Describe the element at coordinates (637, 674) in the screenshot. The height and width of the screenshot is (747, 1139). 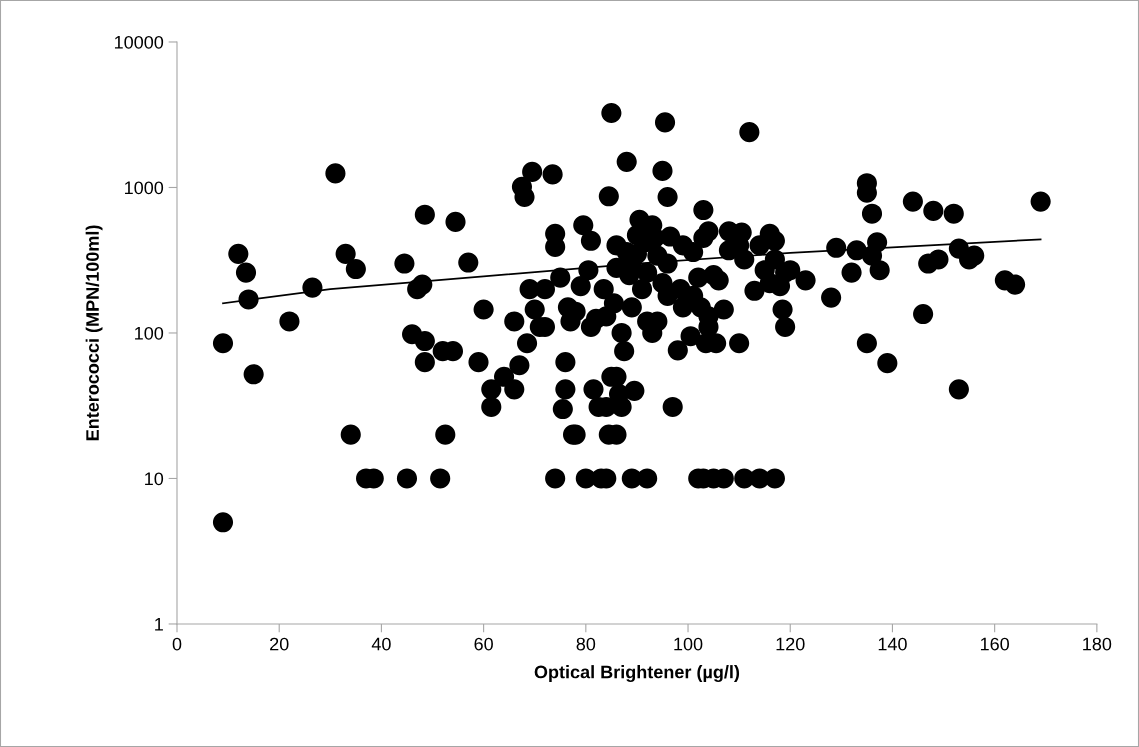
I see `x-axis-title: Optical Brightener (µg/l)` at that location.